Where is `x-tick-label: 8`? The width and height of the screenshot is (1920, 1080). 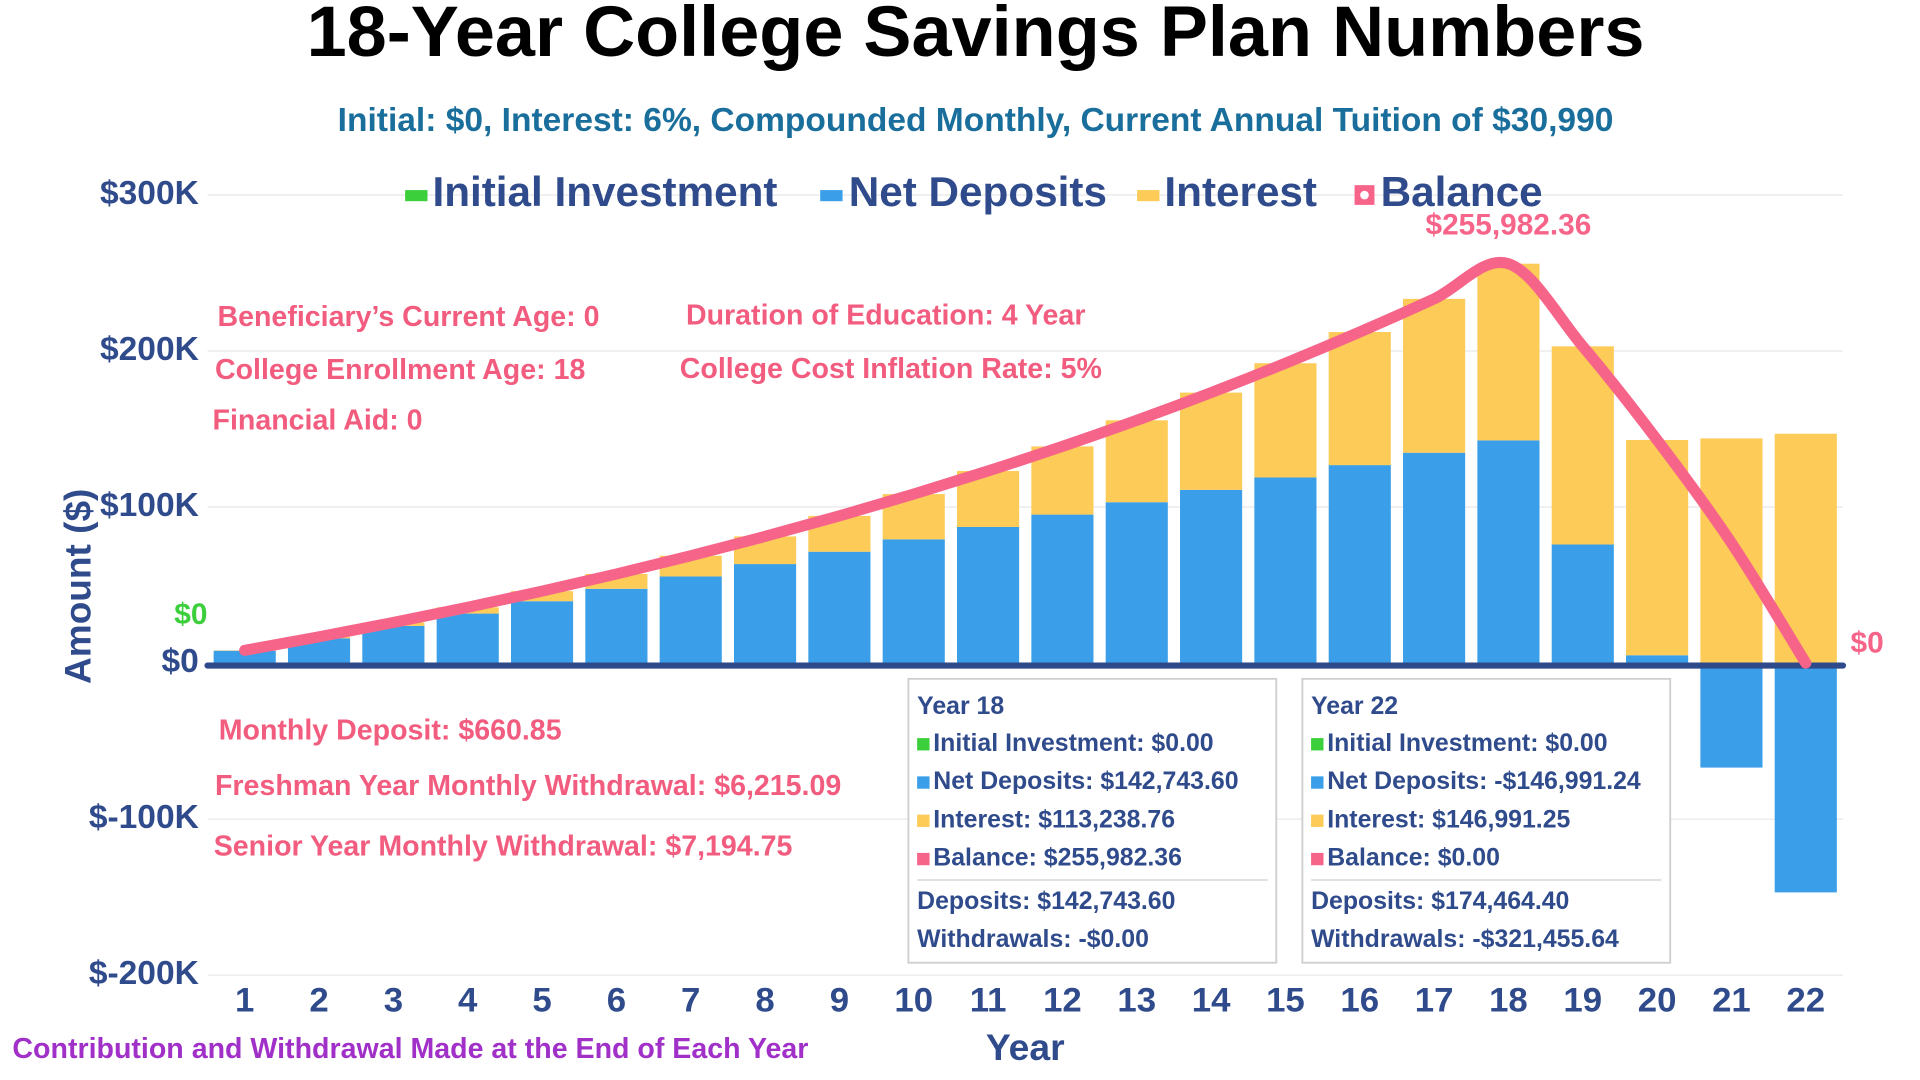 x-tick-label: 8 is located at coordinates (764, 1000).